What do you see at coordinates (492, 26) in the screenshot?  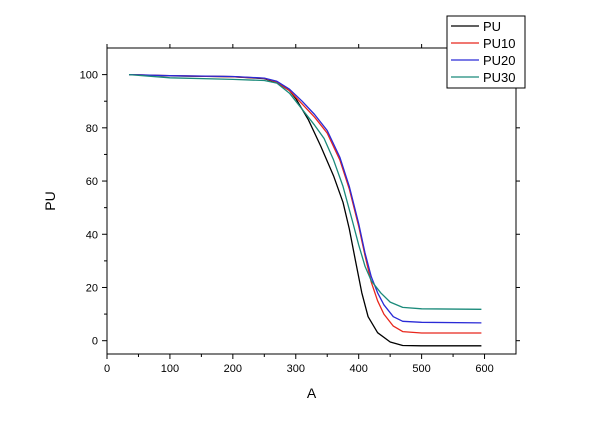 I see `legend-label: PU` at bounding box center [492, 26].